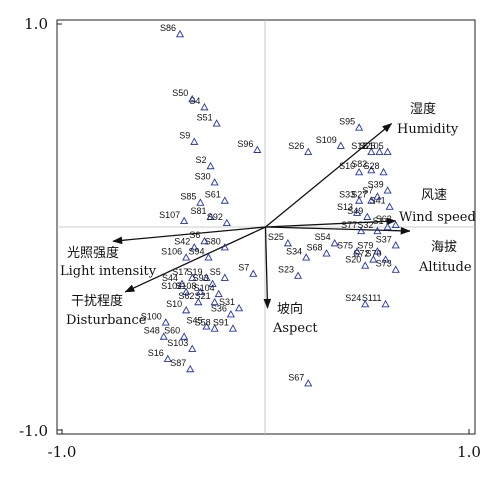 The width and height of the screenshot is (500, 484). I want to click on vector-label-en: Disturbance, so click(106, 320).